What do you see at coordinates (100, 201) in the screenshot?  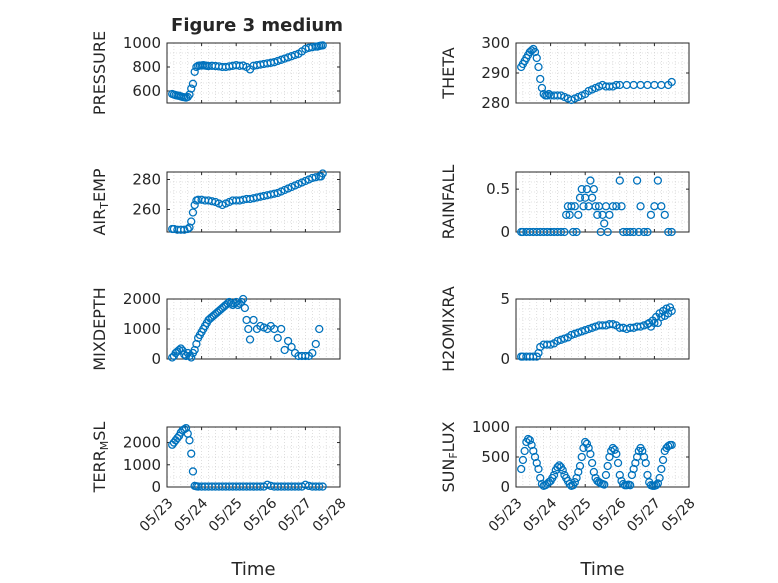 I see `y-axis-label: AIRTEMP` at bounding box center [100, 201].